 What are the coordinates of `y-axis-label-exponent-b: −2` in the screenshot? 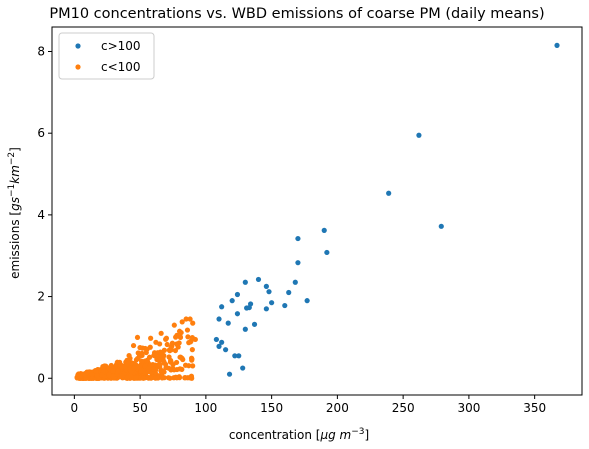 It's located at (12, 158).